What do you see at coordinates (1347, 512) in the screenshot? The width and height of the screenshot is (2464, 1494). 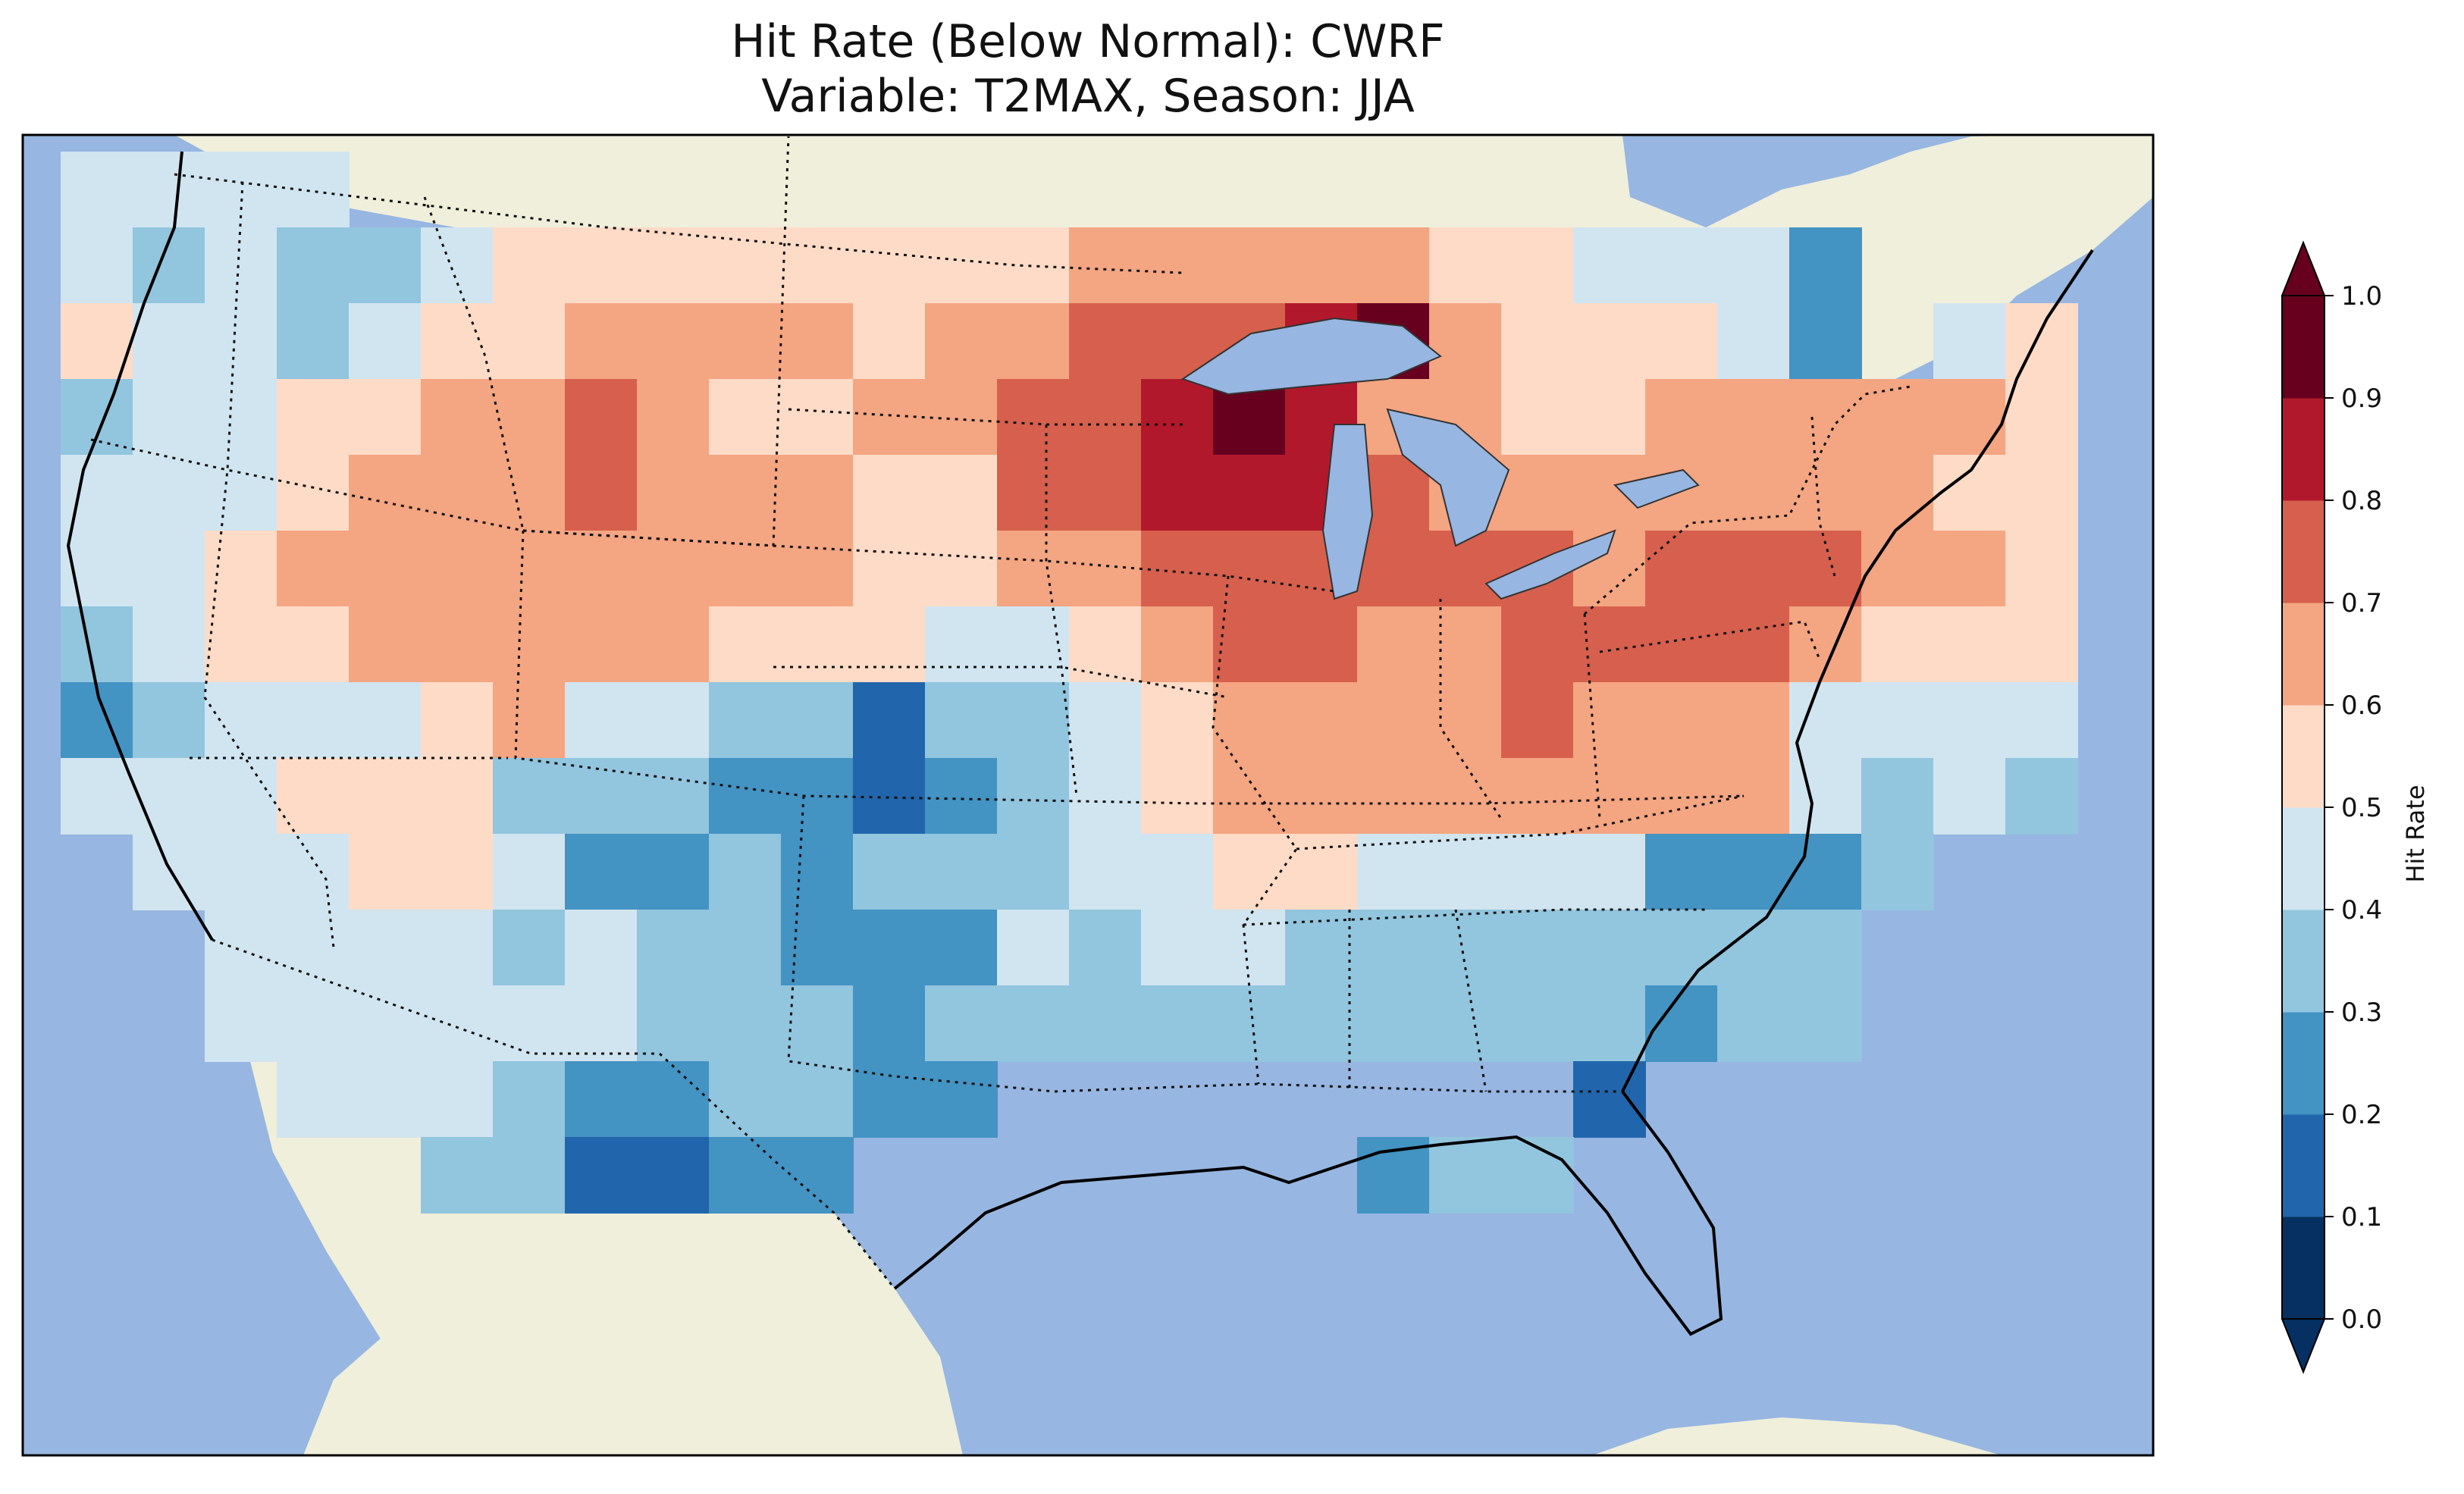 I see `lake-michigan` at bounding box center [1347, 512].